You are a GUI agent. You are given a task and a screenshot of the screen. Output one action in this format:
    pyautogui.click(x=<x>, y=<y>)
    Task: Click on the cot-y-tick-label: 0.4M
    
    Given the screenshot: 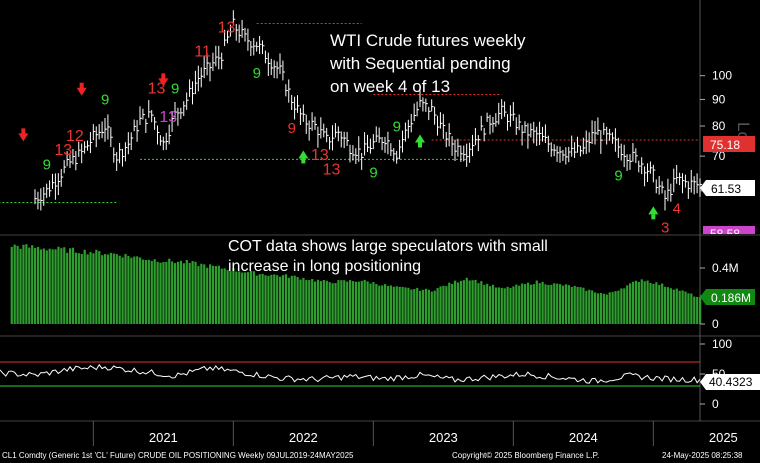 What is the action you would take?
    pyautogui.click(x=725, y=268)
    